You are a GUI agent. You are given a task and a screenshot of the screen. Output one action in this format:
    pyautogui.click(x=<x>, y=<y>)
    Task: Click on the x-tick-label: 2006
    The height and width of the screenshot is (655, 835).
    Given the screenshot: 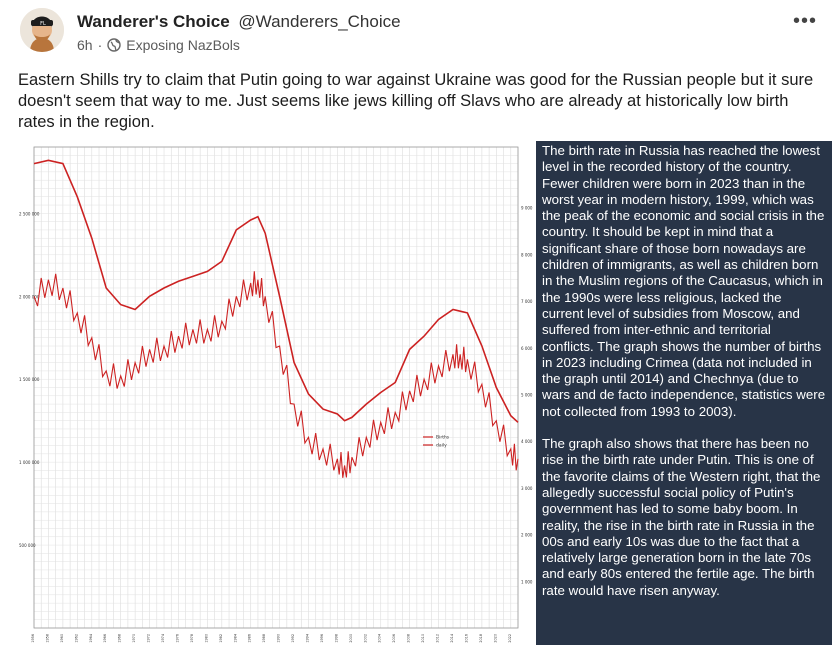 What is the action you would take?
    pyautogui.click(x=394, y=638)
    